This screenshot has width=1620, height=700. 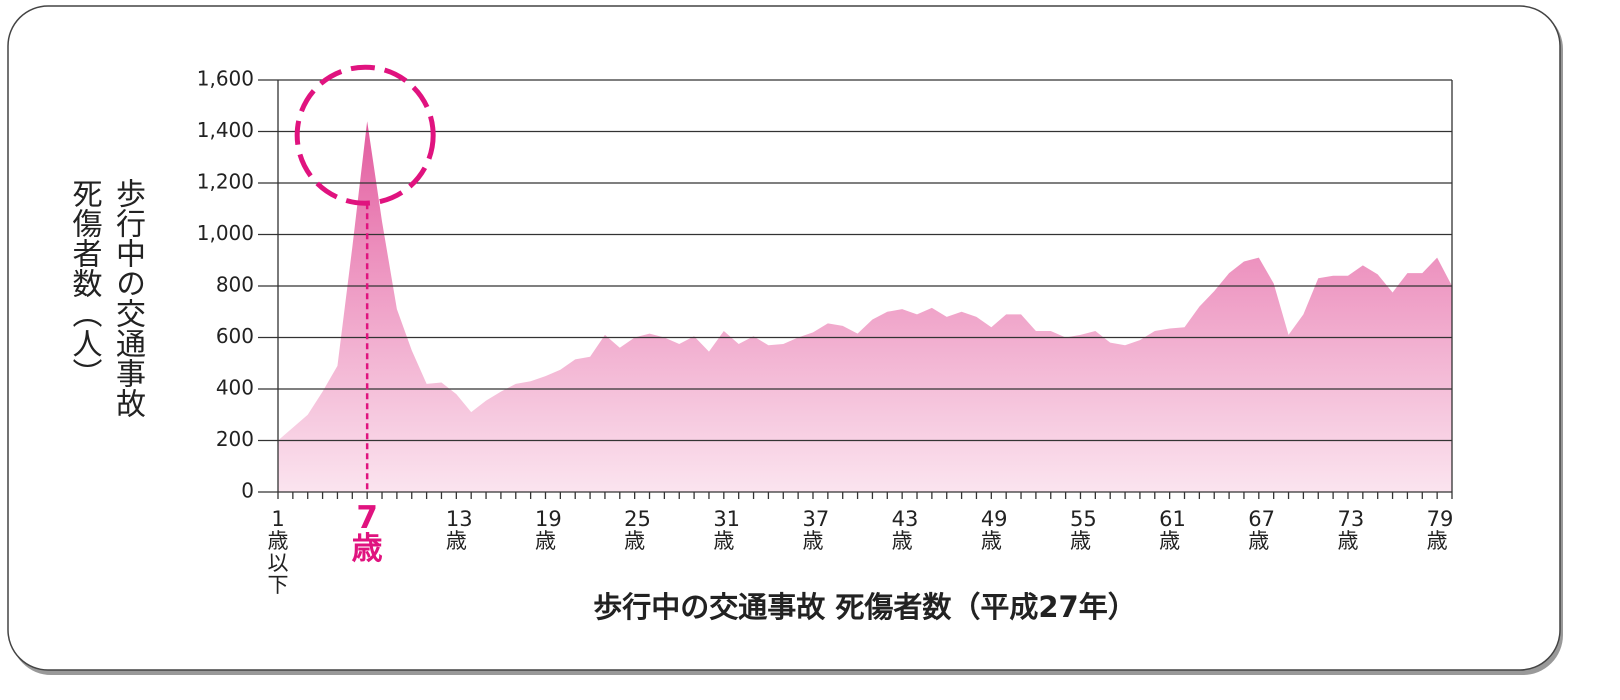 What do you see at coordinates (905, 530) in the screenshot?
I see `x-tick-label: 43歳` at bounding box center [905, 530].